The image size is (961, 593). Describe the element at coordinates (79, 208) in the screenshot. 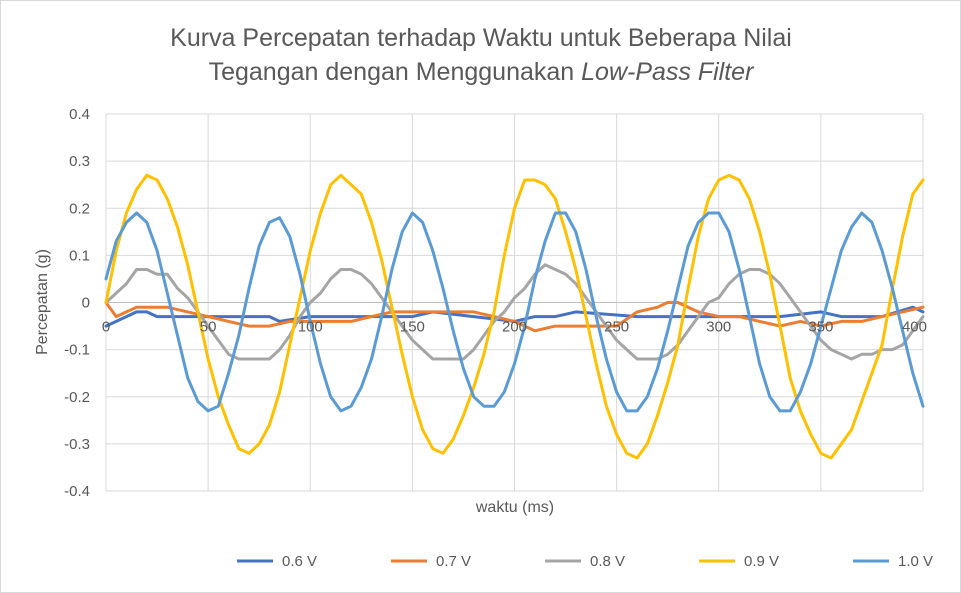

I see `y-tick-label: 0.2` at that location.